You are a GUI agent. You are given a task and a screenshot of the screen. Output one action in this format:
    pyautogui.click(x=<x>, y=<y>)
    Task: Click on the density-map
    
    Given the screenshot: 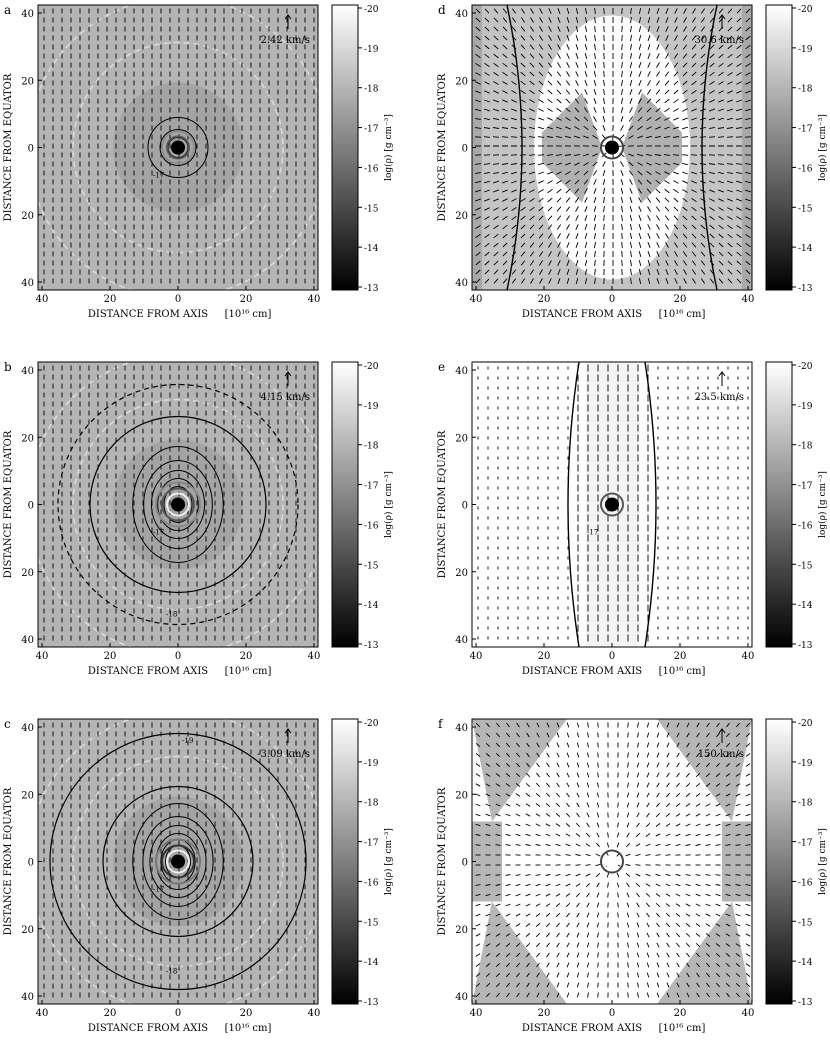 What is the action you would take?
    pyautogui.click(x=612, y=861)
    